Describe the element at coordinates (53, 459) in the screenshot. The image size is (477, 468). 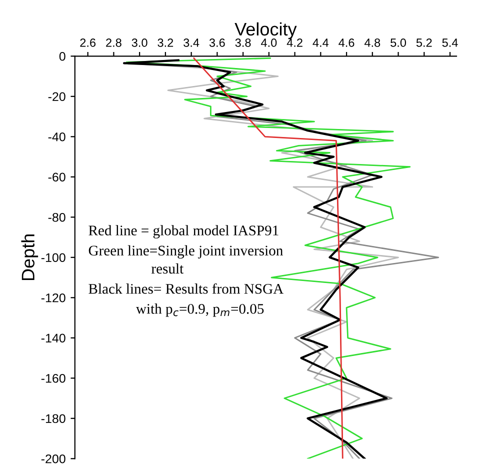
I see `y-tick-label: -200` at that location.